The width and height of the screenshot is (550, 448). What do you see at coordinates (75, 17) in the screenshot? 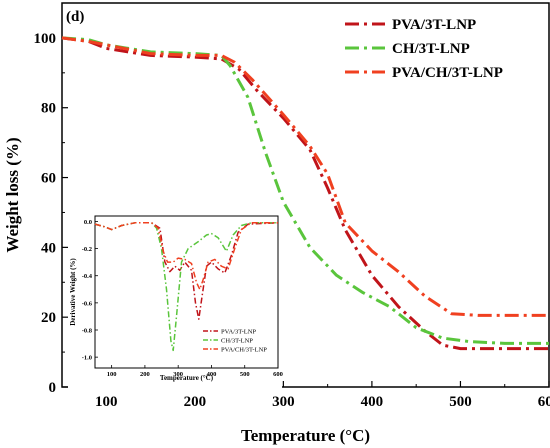
I see `panel-label: (d)` at bounding box center [75, 17].